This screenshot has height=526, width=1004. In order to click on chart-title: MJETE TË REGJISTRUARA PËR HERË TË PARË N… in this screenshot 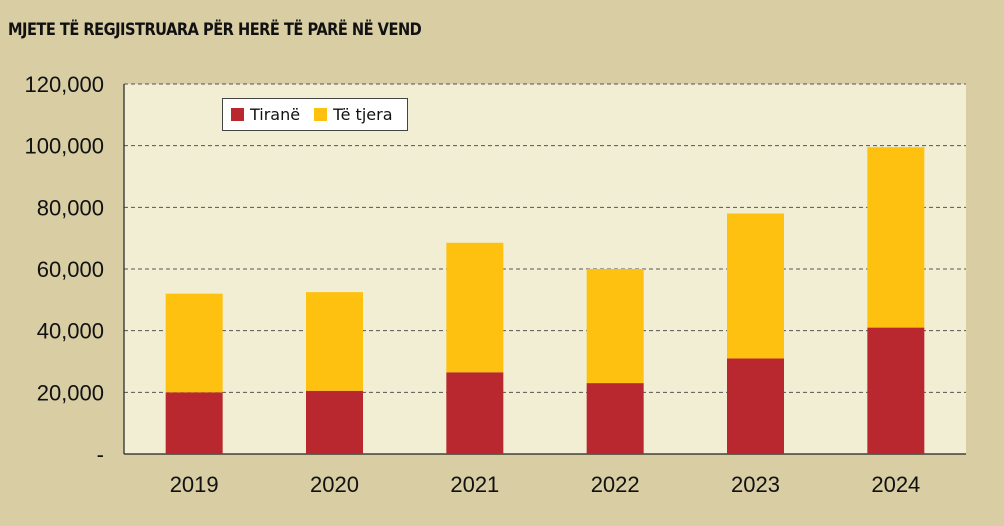, I will do `click(215, 30)`.